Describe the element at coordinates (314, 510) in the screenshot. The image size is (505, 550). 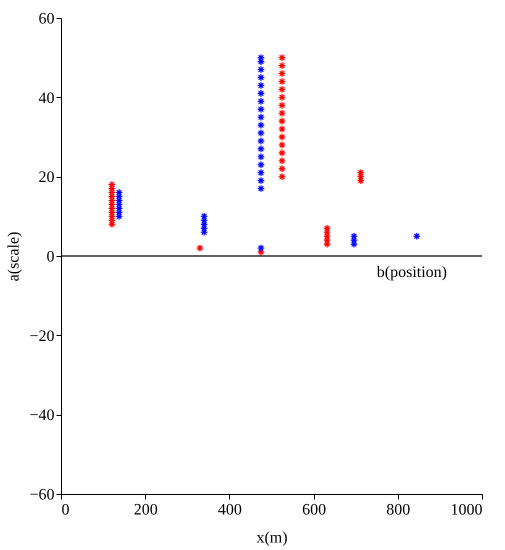
I see `x-tick-label: 600` at that location.